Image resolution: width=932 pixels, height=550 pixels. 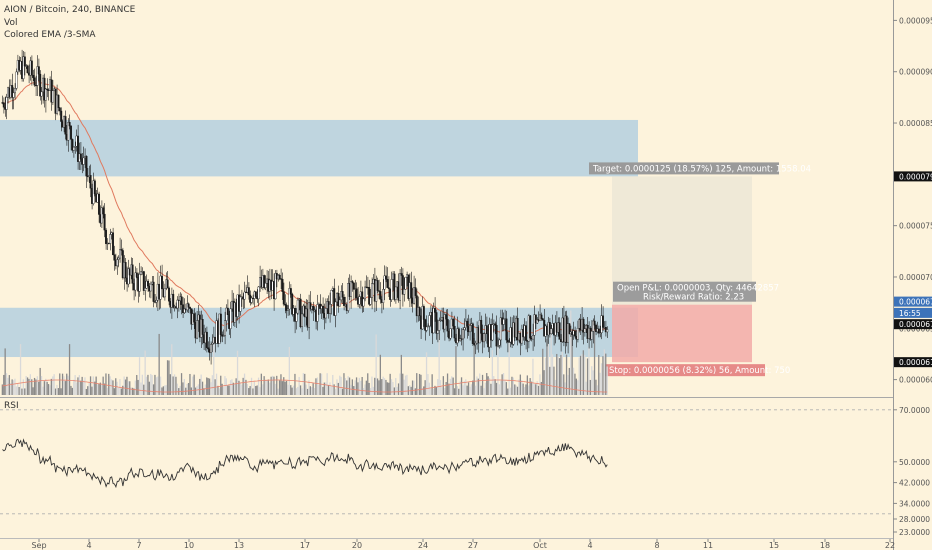 What do you see at coordinates (698, 289) in the screenshot?
I see `open-pnl-label: Open P&L: 0.0000003, Qty: 44642857` at bounding box center [698, 289].